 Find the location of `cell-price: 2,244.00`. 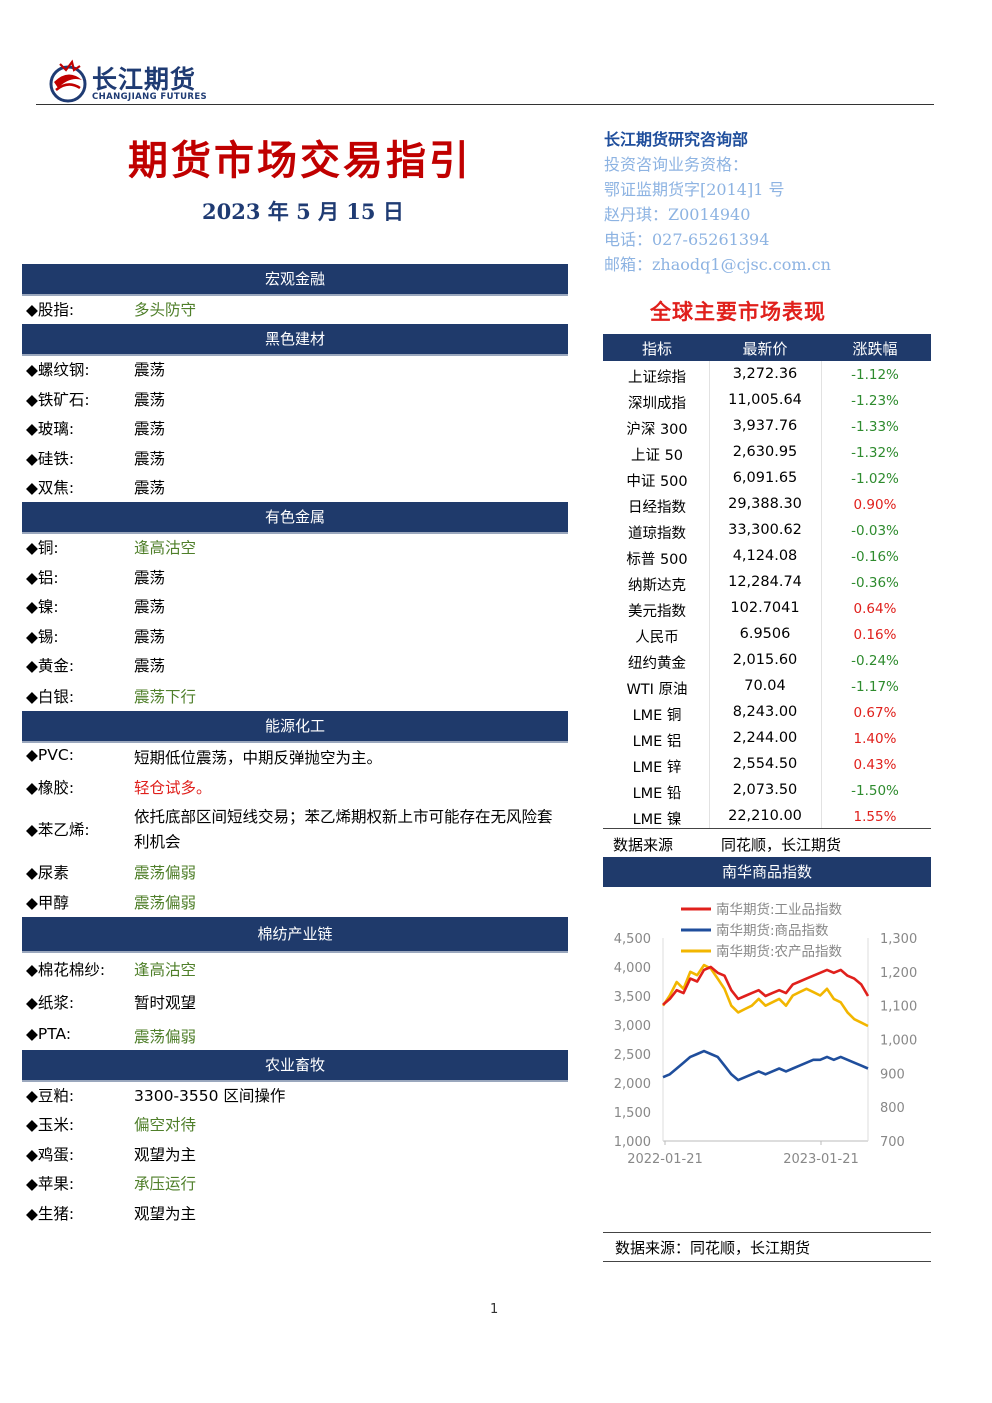

cell-price: 2,244.00 is located at coordinates (765, 738).